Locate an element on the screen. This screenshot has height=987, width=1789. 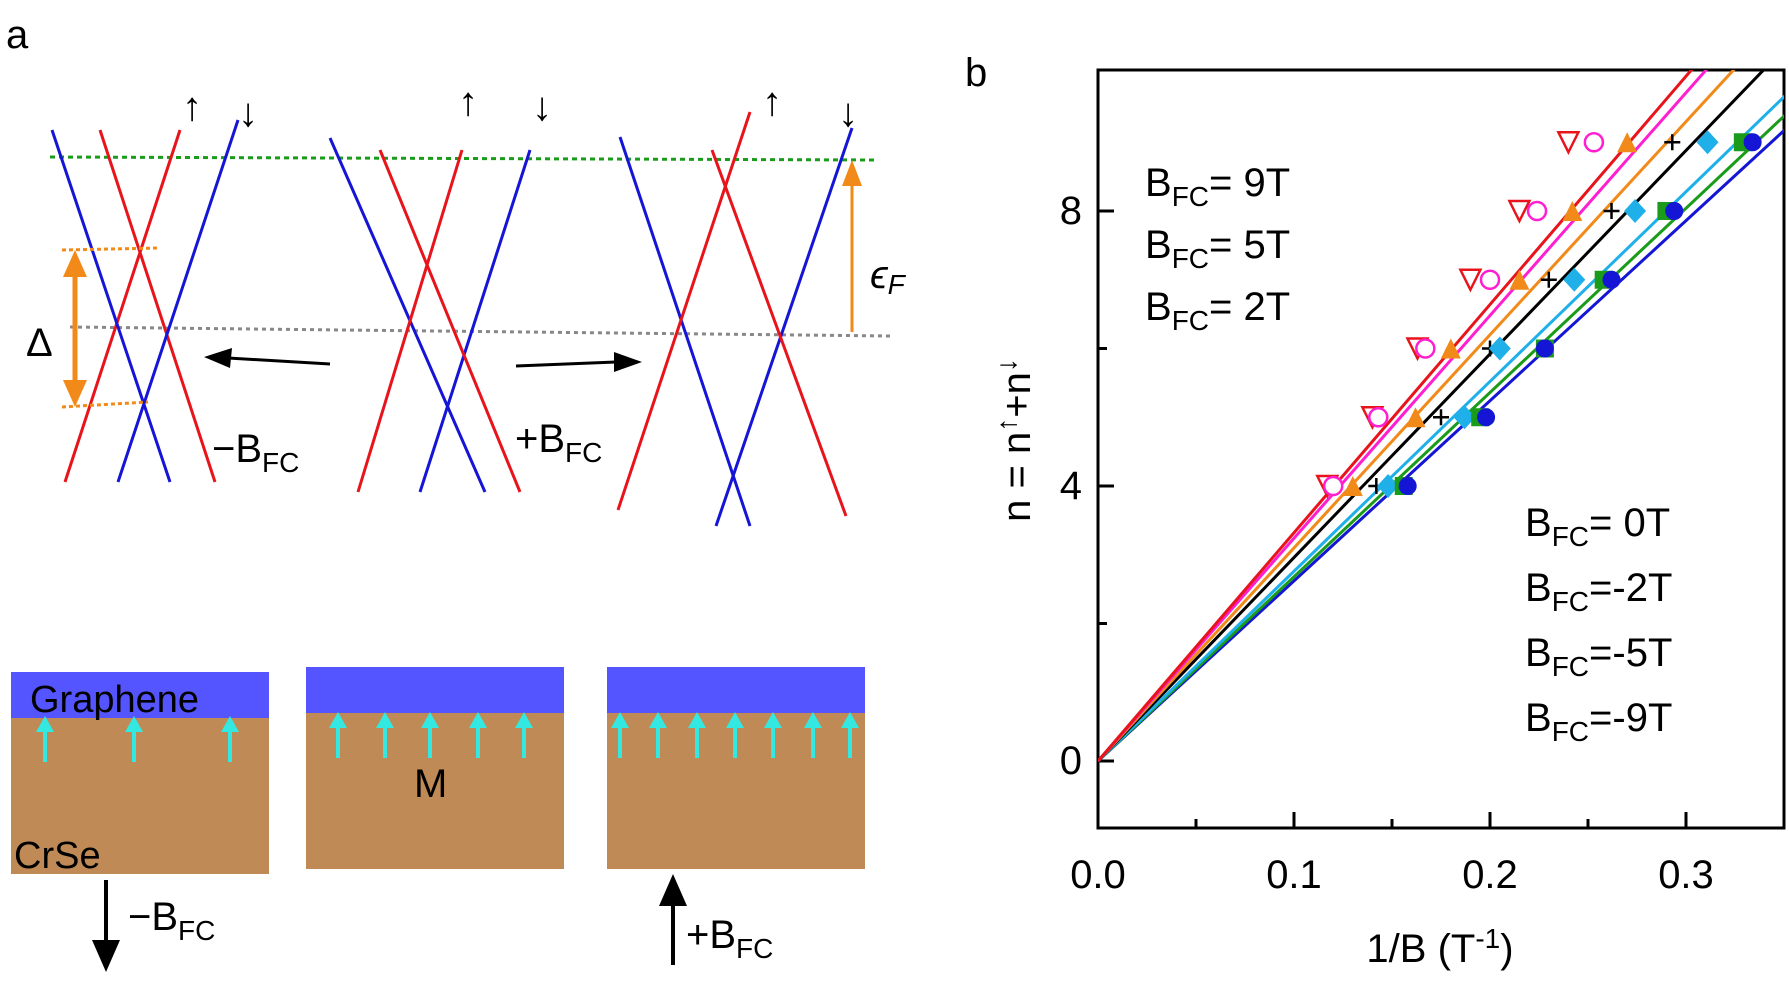
field-up-sub: FC is located at coordinates (754, 948).